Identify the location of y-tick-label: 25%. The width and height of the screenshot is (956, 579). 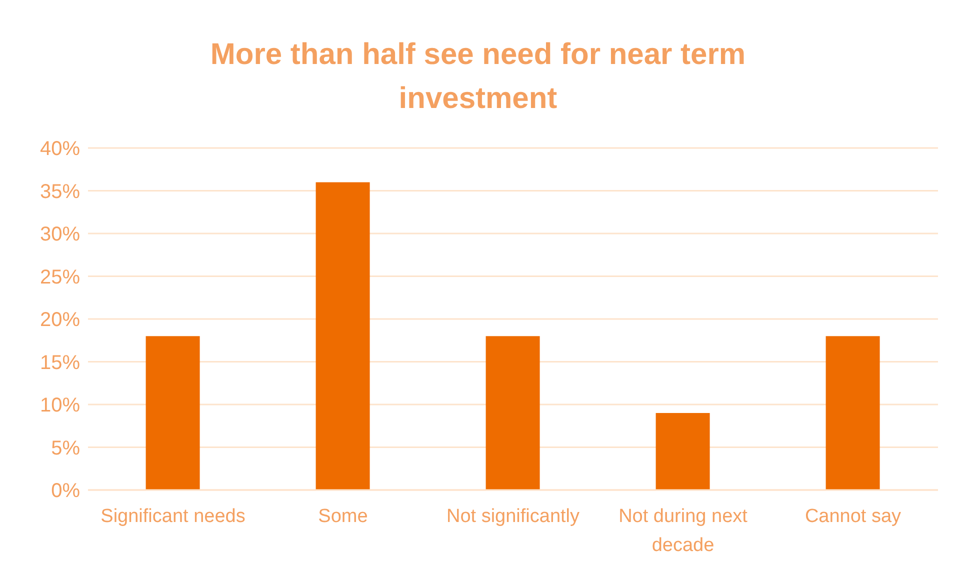
(60, 277).